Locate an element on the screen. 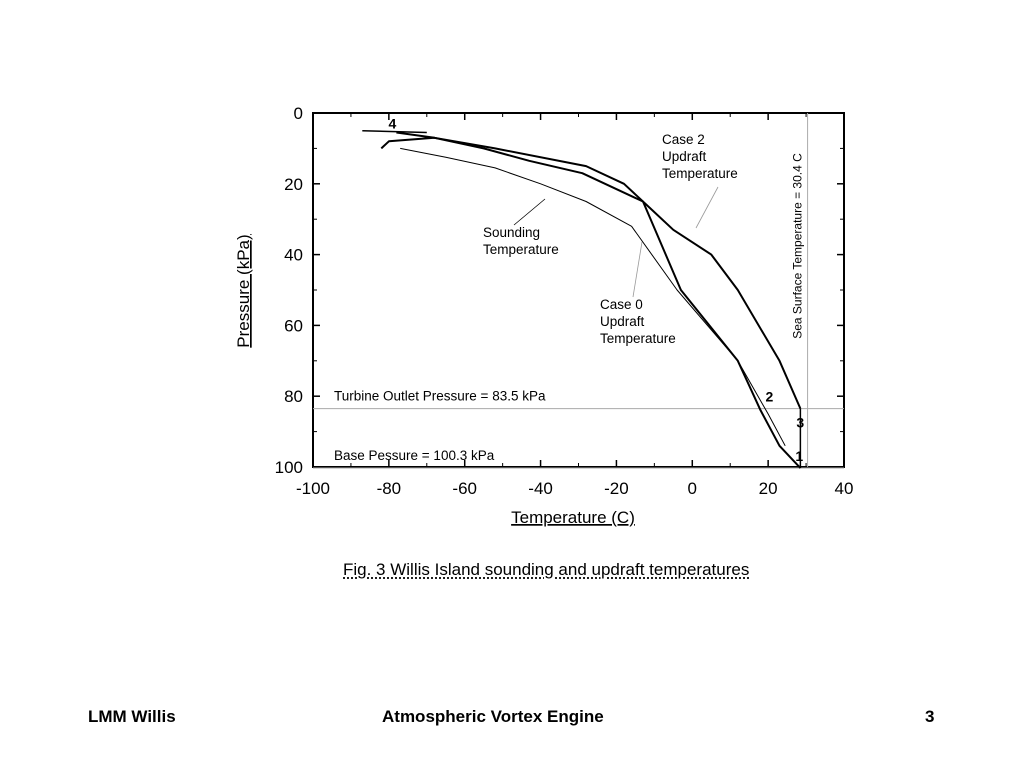 This screenshot has height=768, width=1024. x-tick-label: 20 is located at coordinates (768, 488).